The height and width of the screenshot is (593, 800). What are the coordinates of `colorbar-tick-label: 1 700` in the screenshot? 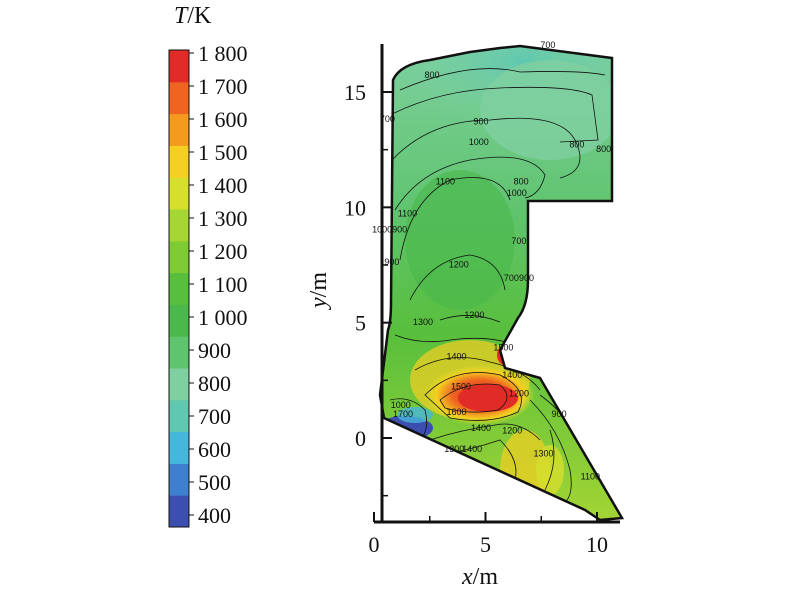 It's located at (223, 86).